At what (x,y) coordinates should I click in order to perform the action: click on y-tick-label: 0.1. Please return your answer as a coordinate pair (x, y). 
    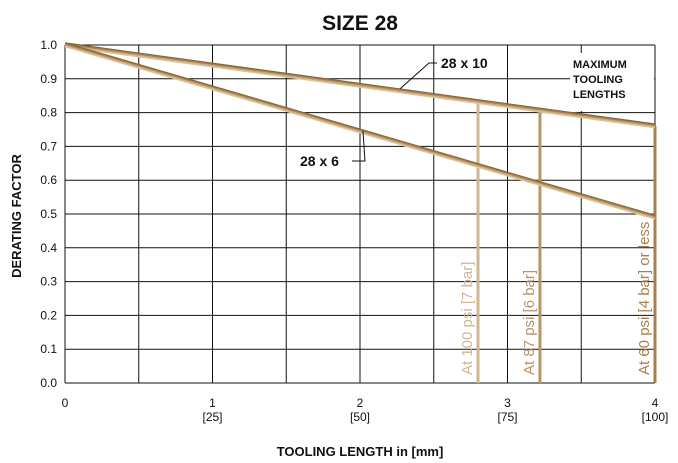
    Looking at the image, I should click on (48, 349).